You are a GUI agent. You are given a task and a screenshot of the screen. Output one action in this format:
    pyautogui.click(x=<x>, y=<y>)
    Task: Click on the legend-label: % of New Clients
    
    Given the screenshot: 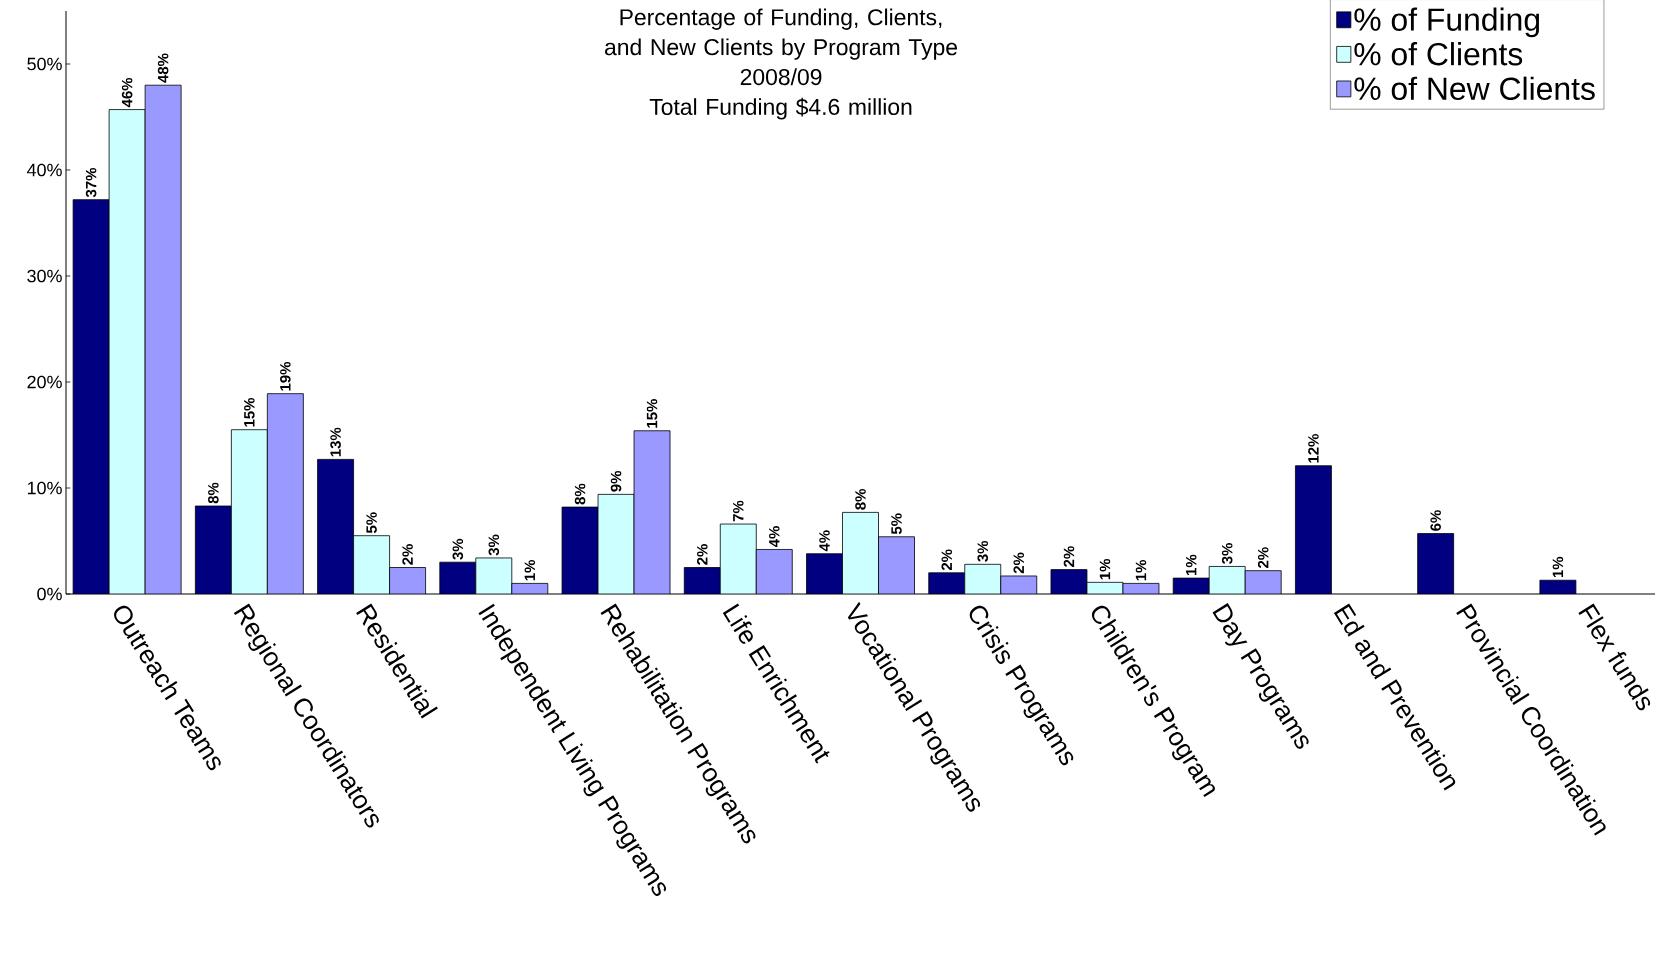 What is the action you would take?
    pyautogui.click(x=1474, y=88)
    